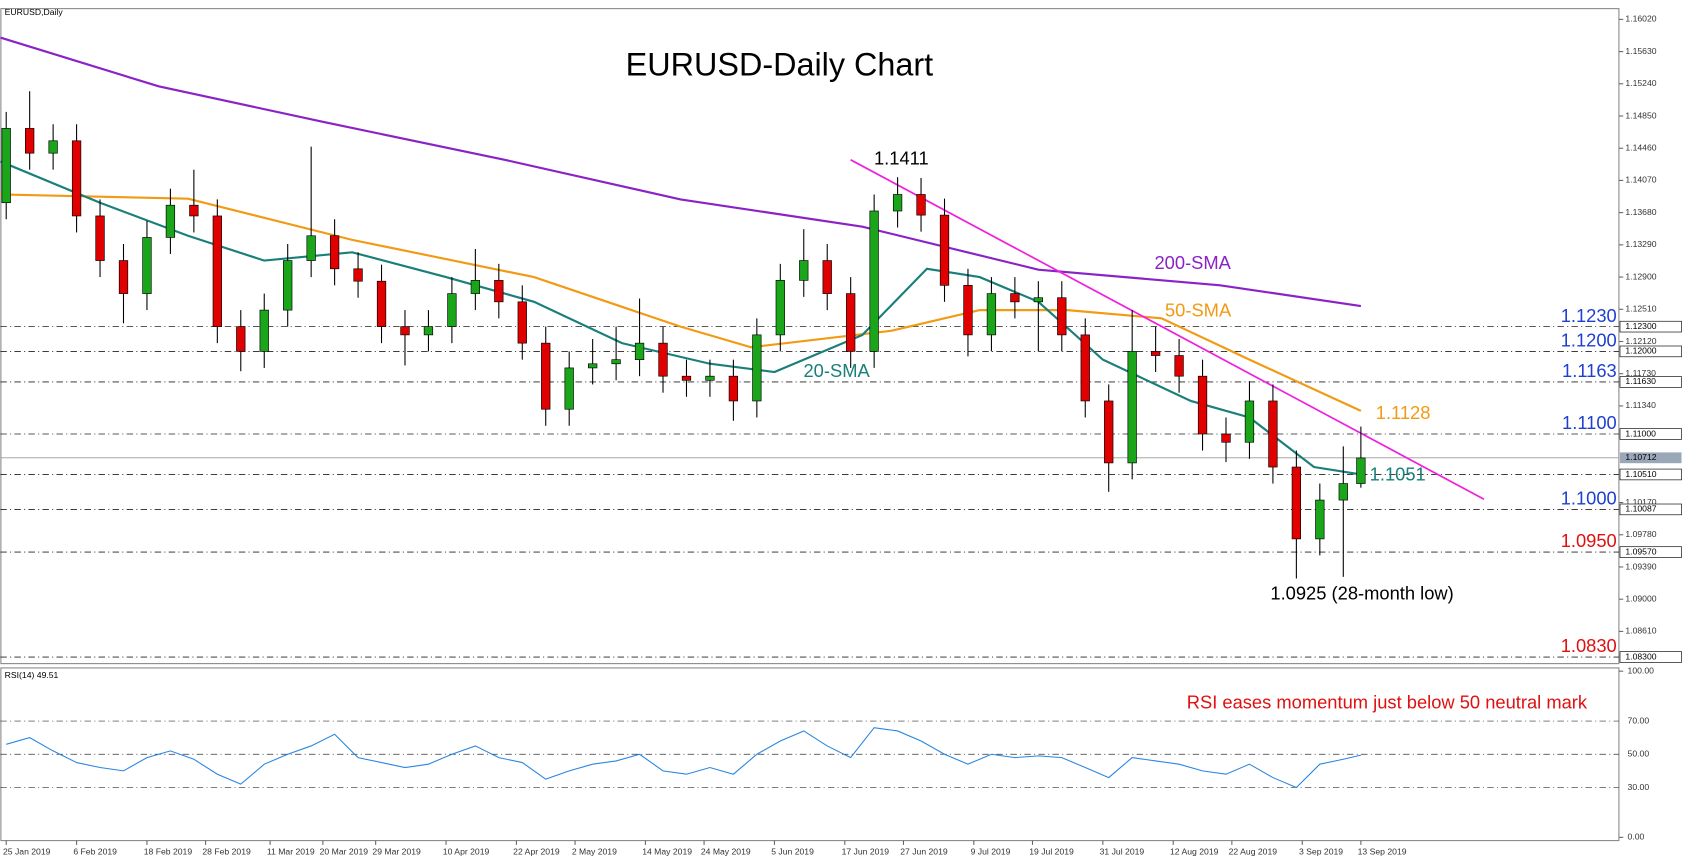  Describe the element at coordinates (1051, 852) in the screenshot. I see `x-tick-label: 19 Jul 2019` at that location.